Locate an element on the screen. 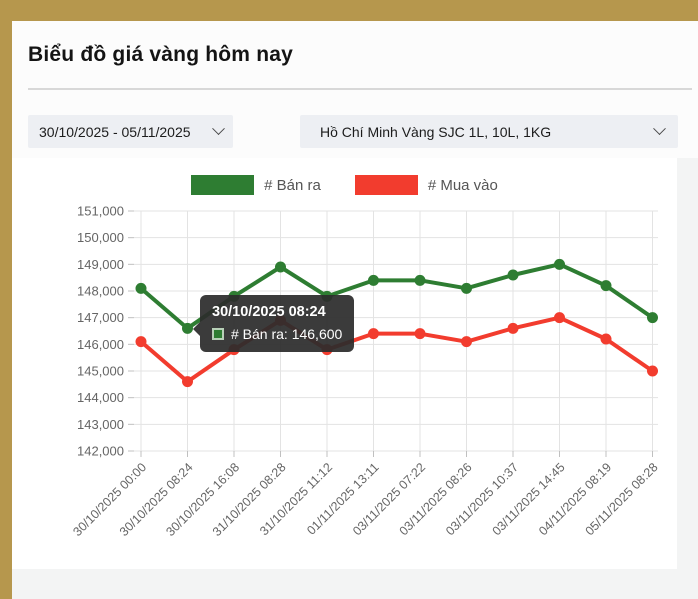 Image resolution: width=698 pixels, height=599 pixels. svg-text: 150,000 is located at coordinates (100, 237).